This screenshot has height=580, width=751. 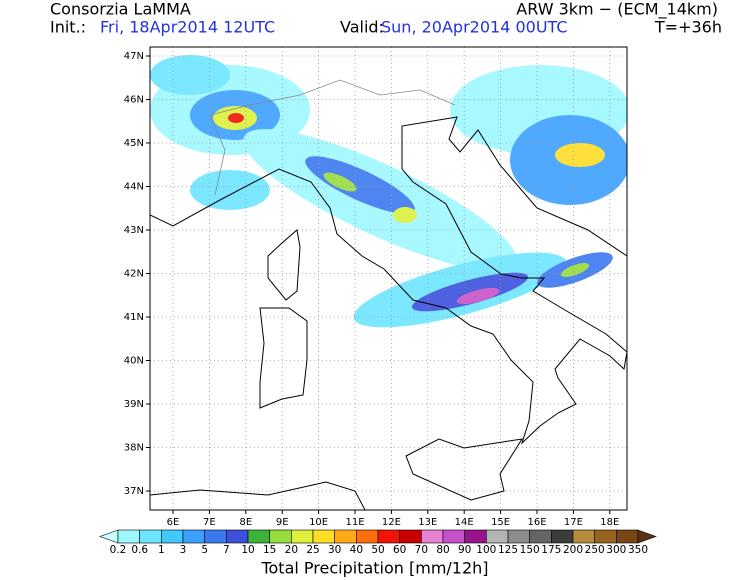 What do you see at coordinates (377, 550) in the screenshot?
I see `colorbar-label: 50` at bounding box center [377, 550].